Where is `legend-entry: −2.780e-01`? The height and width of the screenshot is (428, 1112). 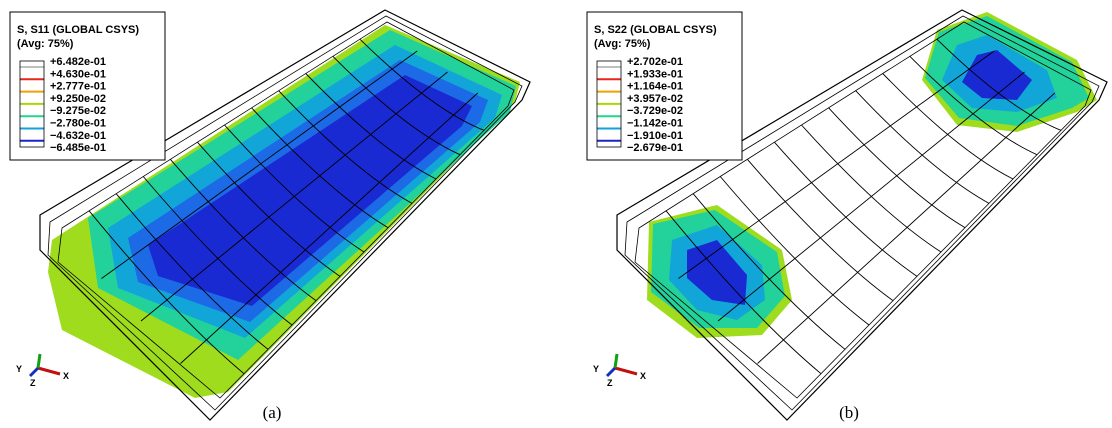 legend-entry: −2.780e-01 is located at coordinates (78, 124).